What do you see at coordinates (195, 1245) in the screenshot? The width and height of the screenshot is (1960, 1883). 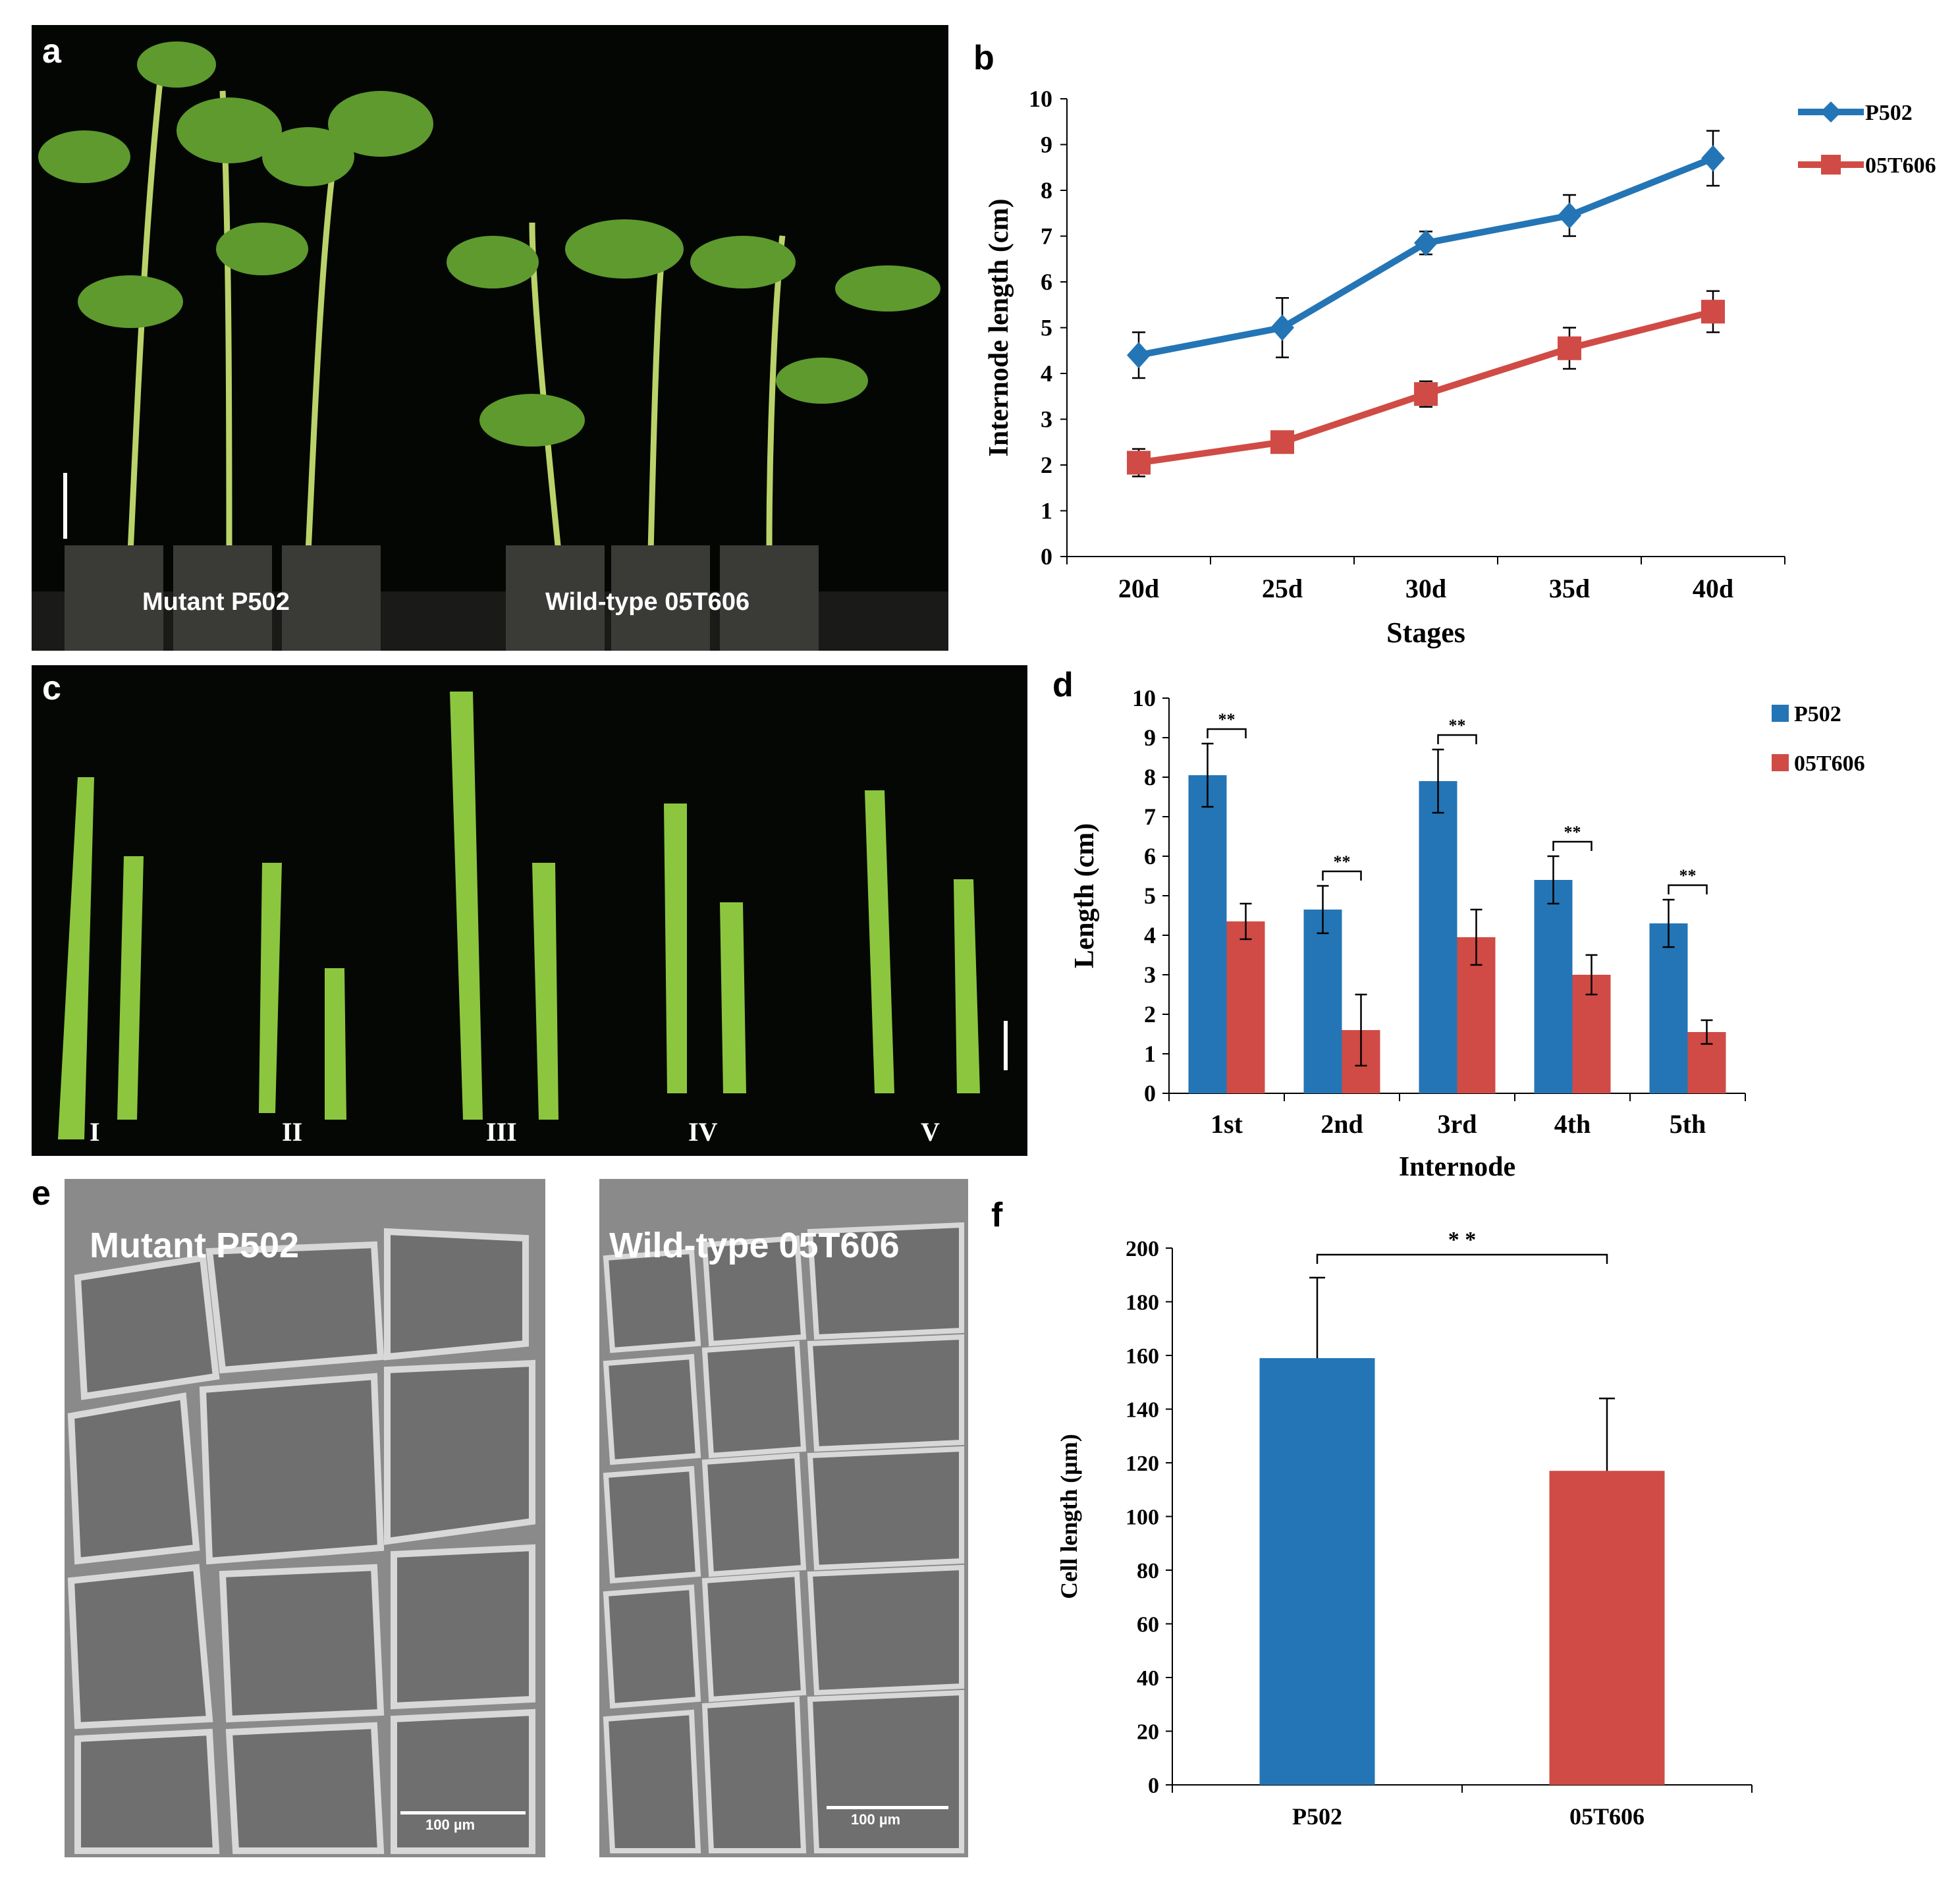 I see `sem-mutant-label: Mutant P502` at bounding box center [195, 1245].